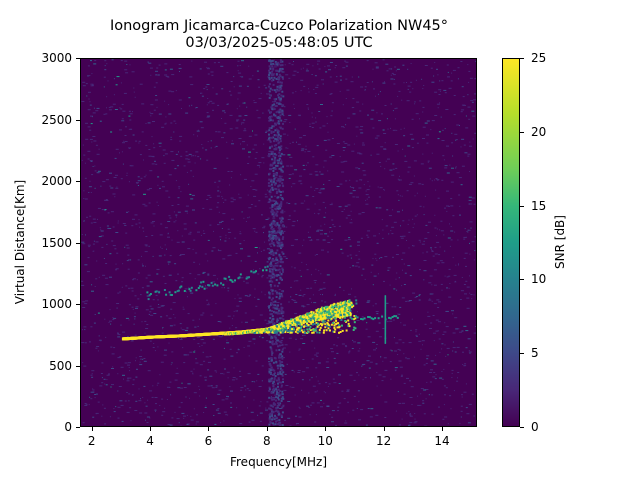 This screenshot has height=480, width=640. I want to click on x-tick-label: 6, so click(208, 441).